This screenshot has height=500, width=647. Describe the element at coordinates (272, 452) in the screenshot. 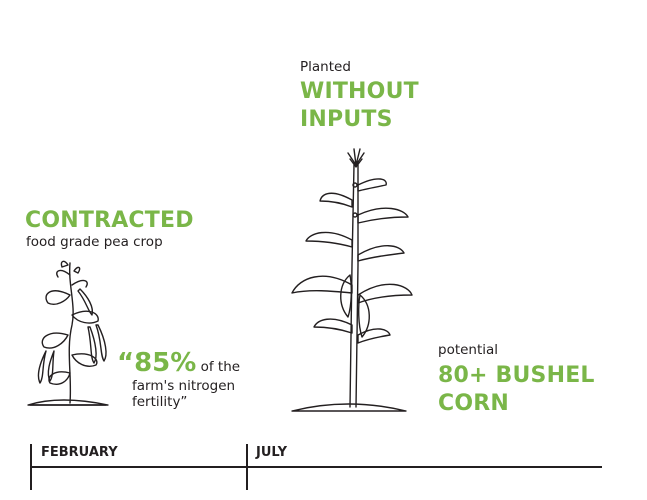

I see `timeline-label-july: JULY` at that location.